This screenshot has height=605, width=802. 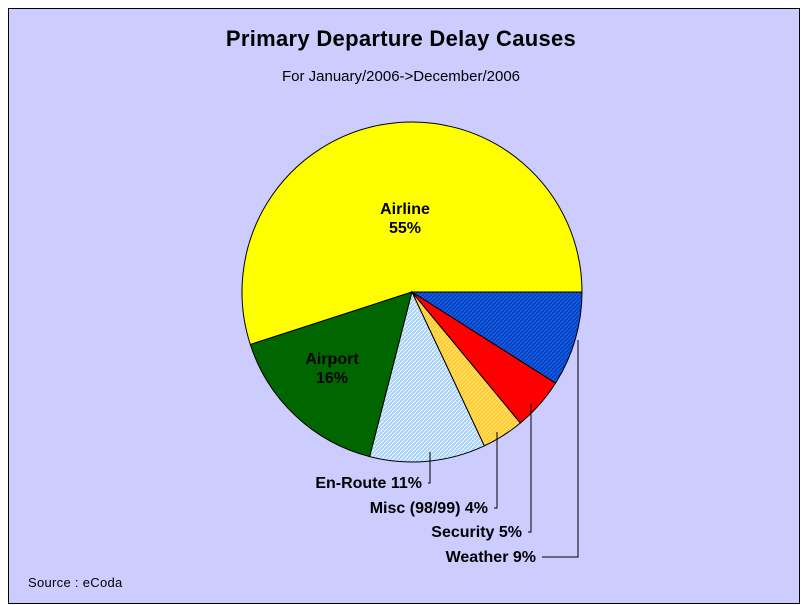 I want to click on pie-slice-airport, so click(x=331, y=374).